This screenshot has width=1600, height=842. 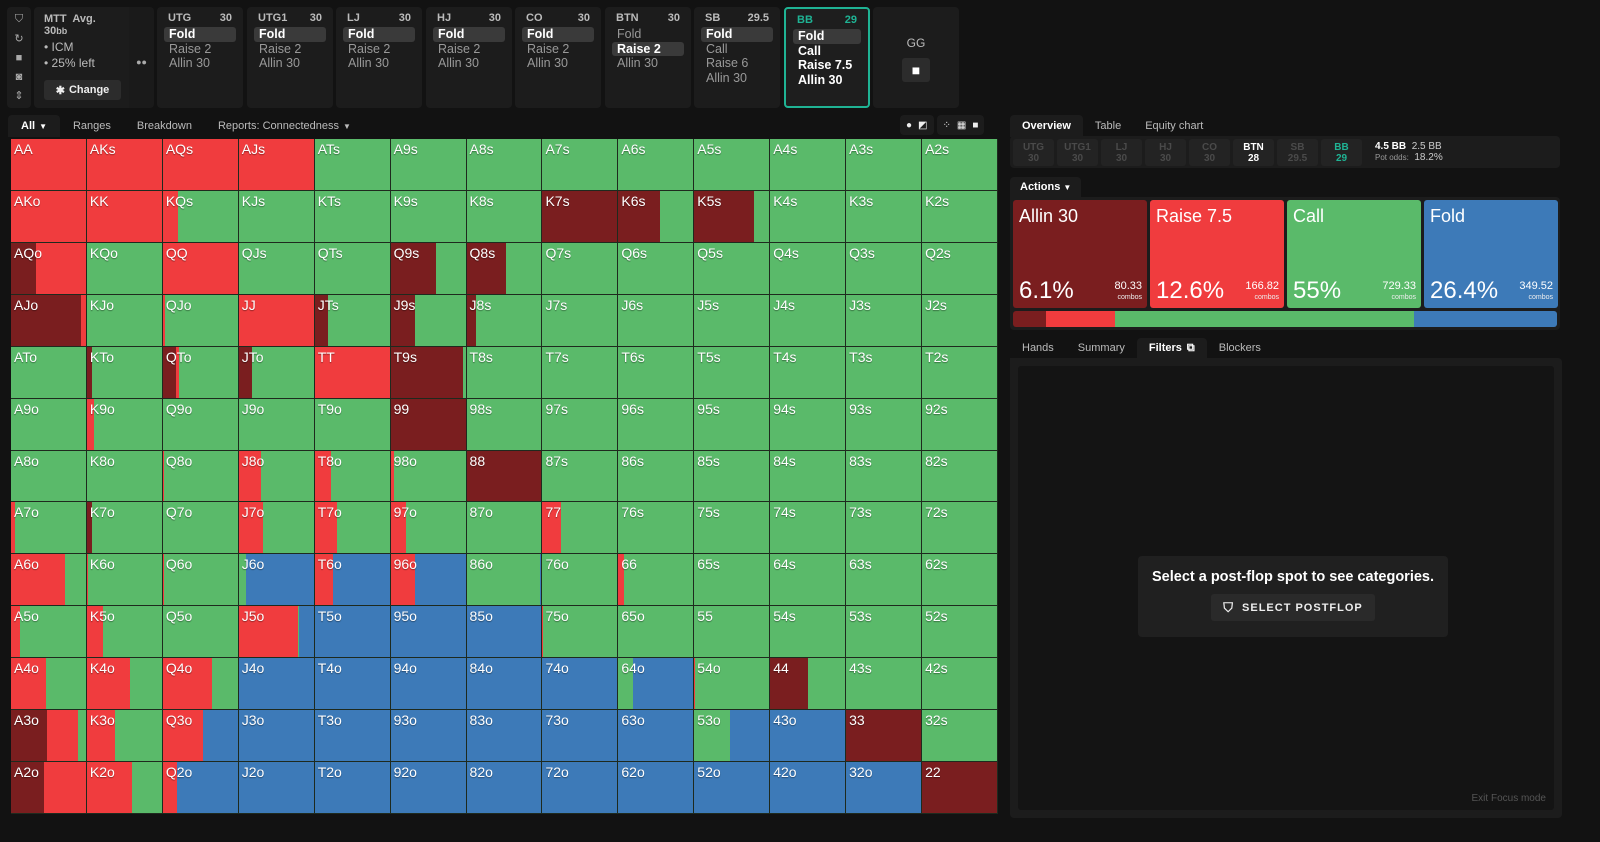 What do you see at coordinates (960, 476) in the screenshot?
I see `hand-cell-82s: 82s` at bounding box center [960, 476].